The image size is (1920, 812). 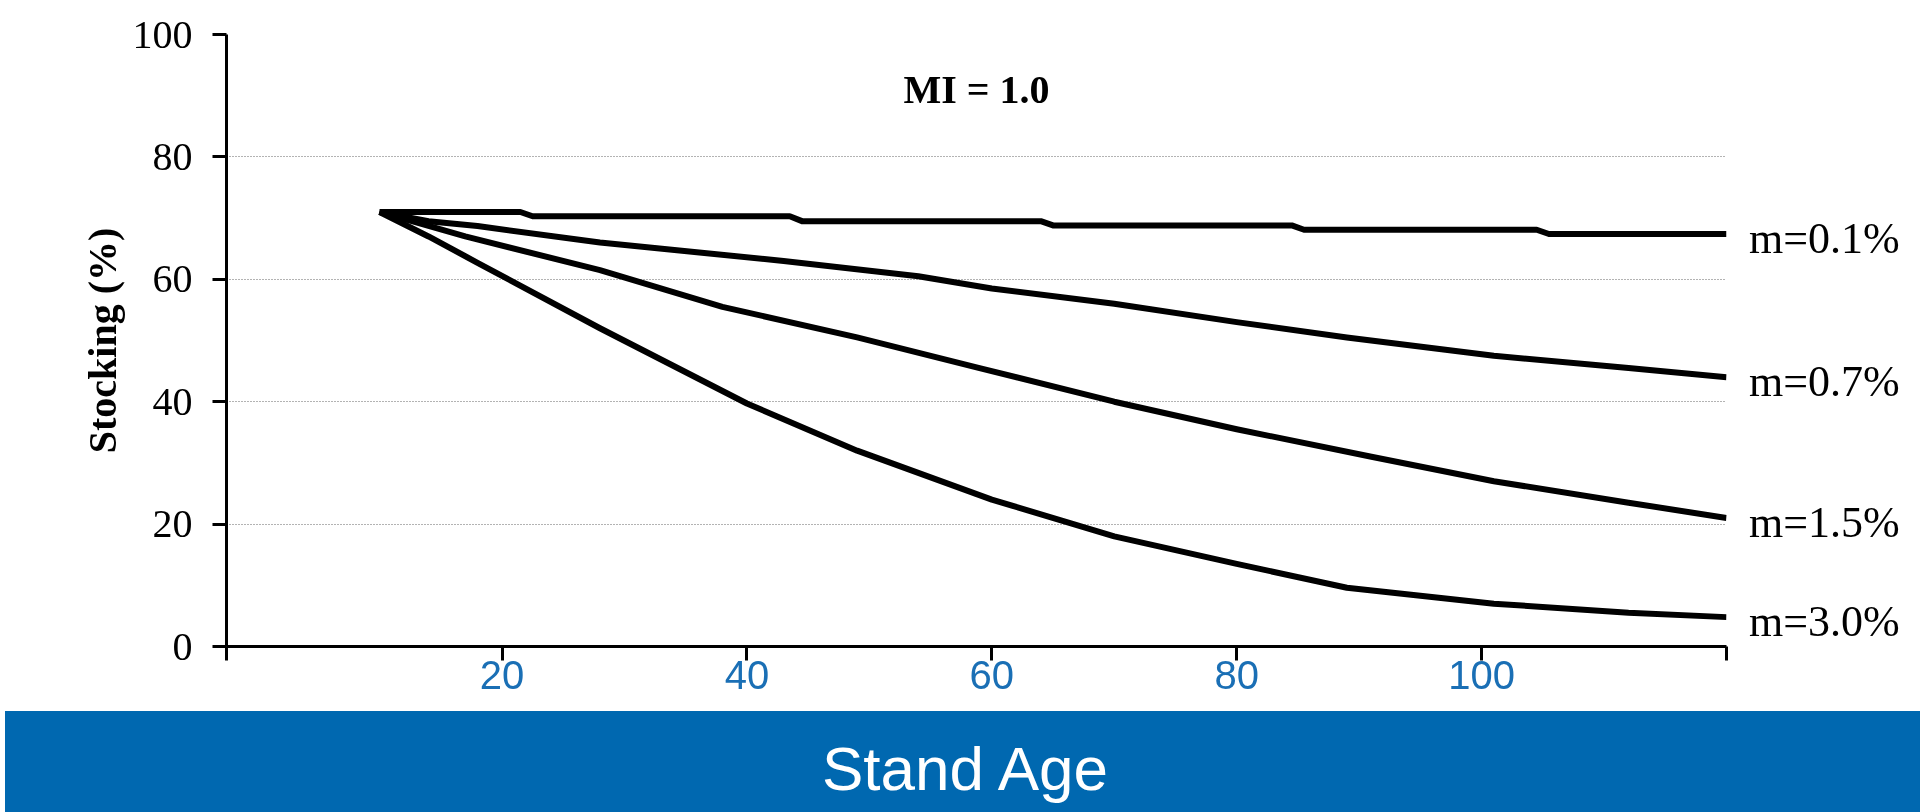 What do you see at coordinates (1824, 621) in the screenshot?
I see `series-label: m=3.0%` at bounding box center [1824, 621].